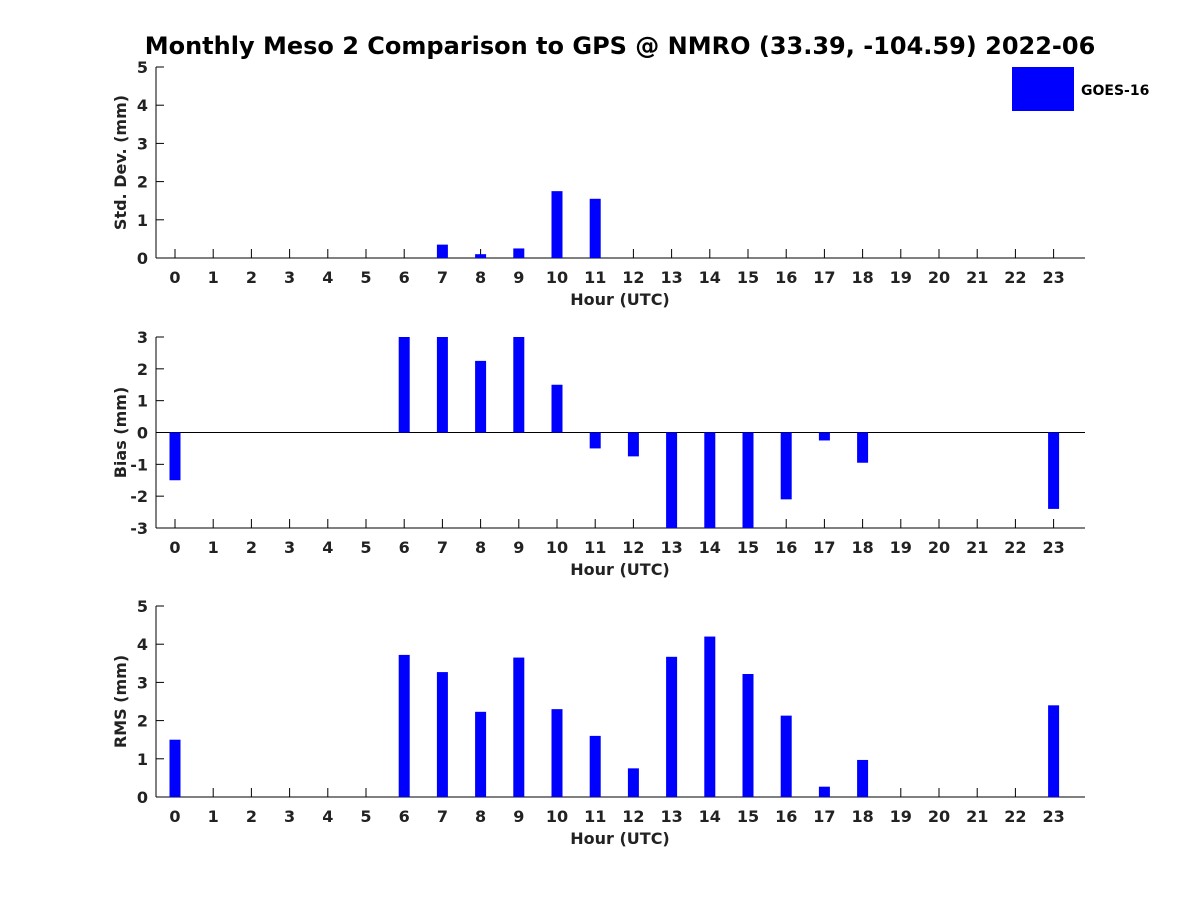  Describe the element at coordinates (139, 464) in the screenshot. I see `y-tick-label: -1` at that location.